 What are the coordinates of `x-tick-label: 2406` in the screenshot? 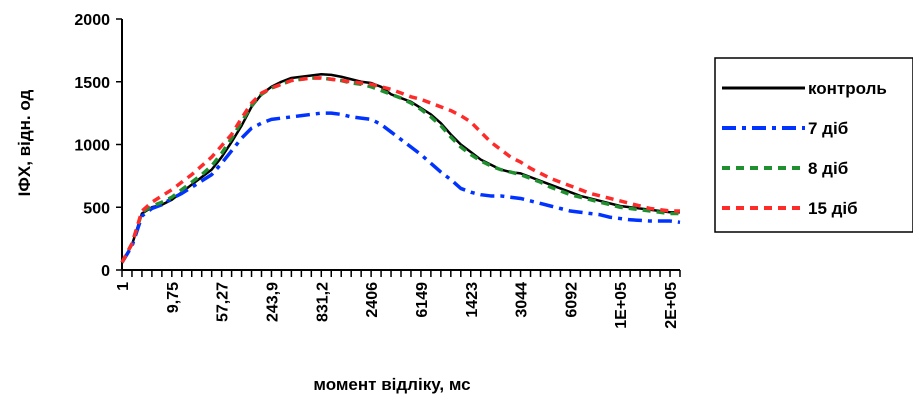 It's located at (372, 300).